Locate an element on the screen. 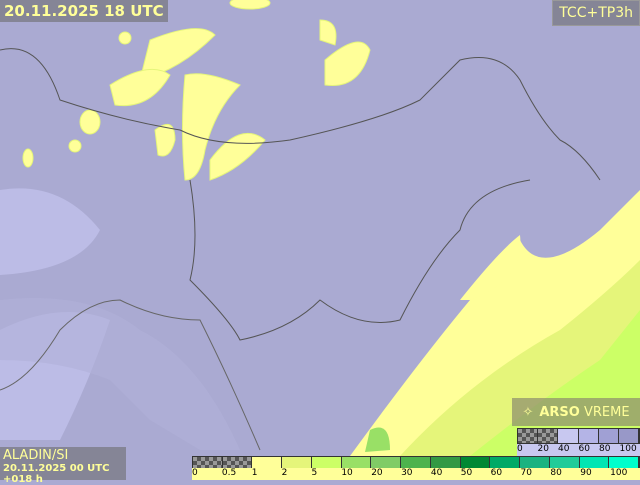 This screenshot has width=640, height=485. model-info: ALADIN/SI 20.11.2025 00 UTC +018 h is located at coordinates (63, 466).